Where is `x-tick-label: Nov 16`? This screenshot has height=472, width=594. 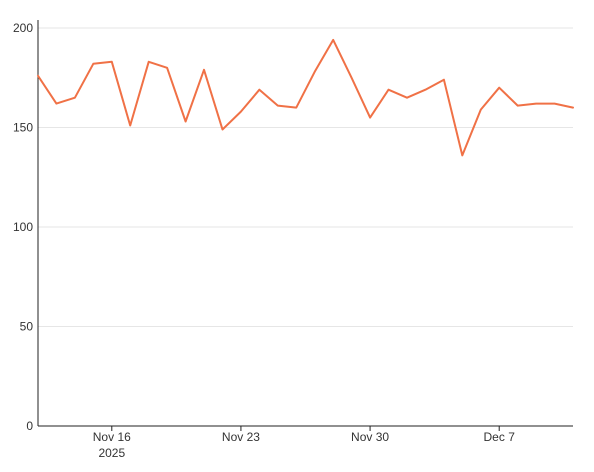
x-tick-label: Nov 16 is located at coordinates (112, 437).